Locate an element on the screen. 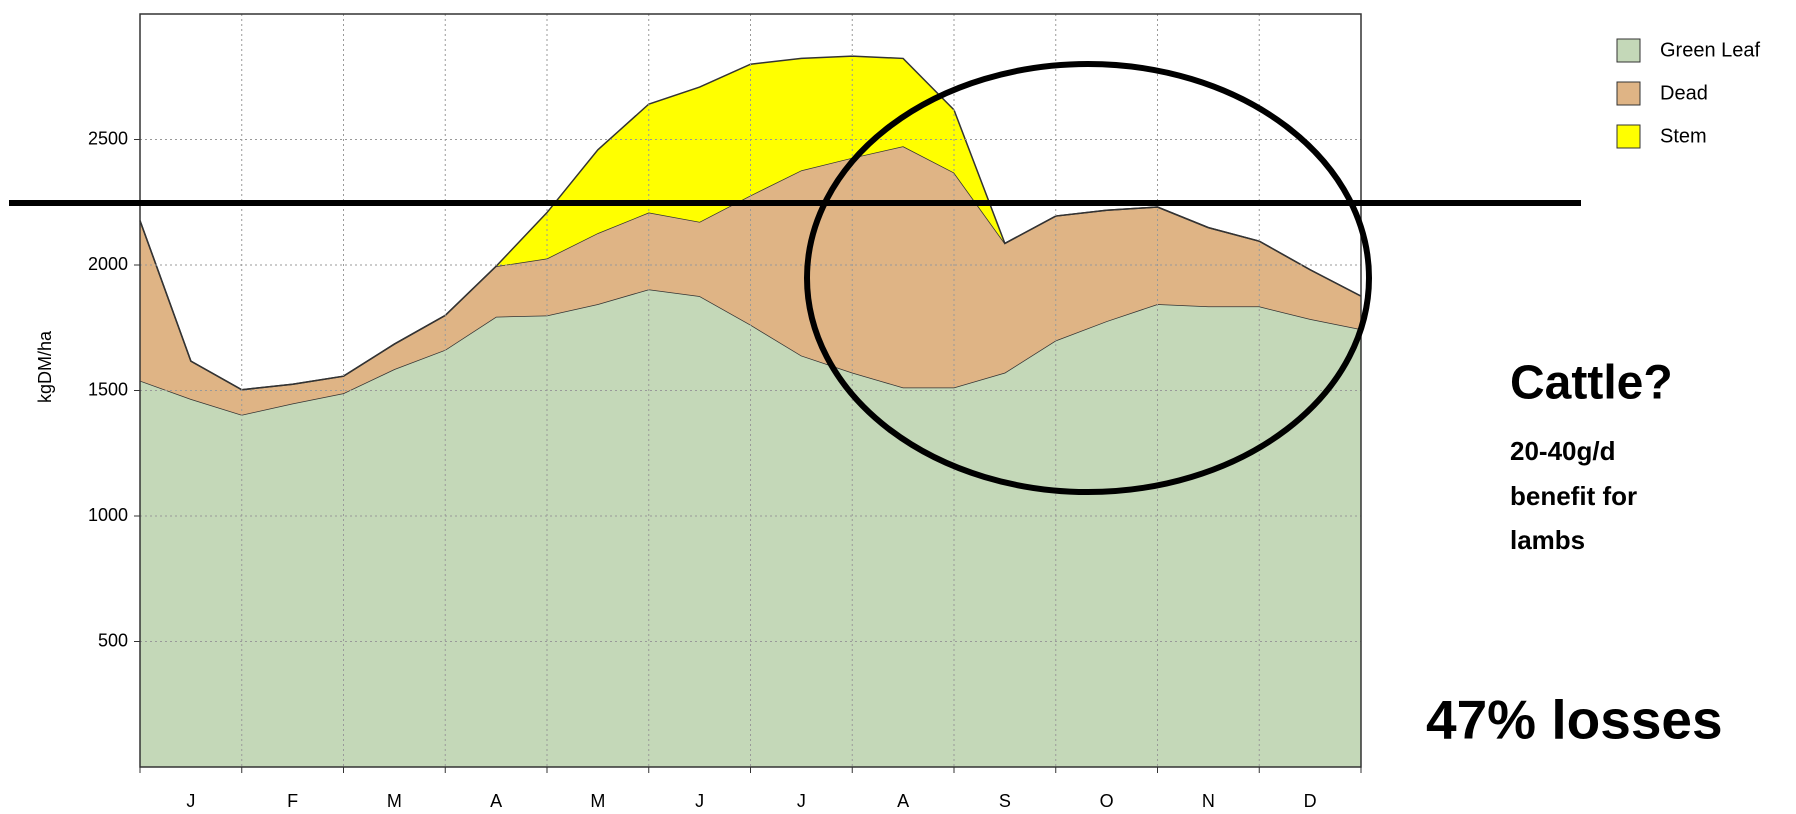  y-tick-label: 1000 is located at coordinates (108, 515).